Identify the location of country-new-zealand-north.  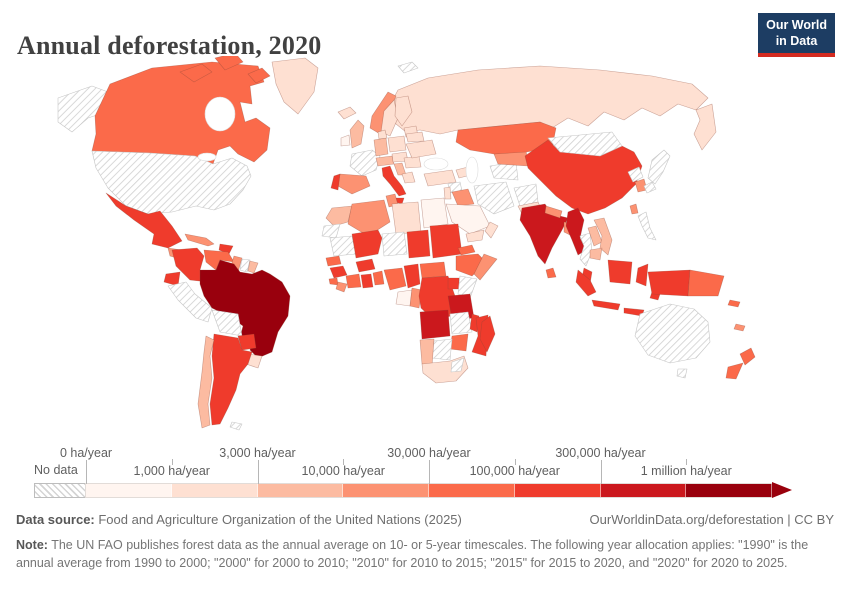
(747, 356).